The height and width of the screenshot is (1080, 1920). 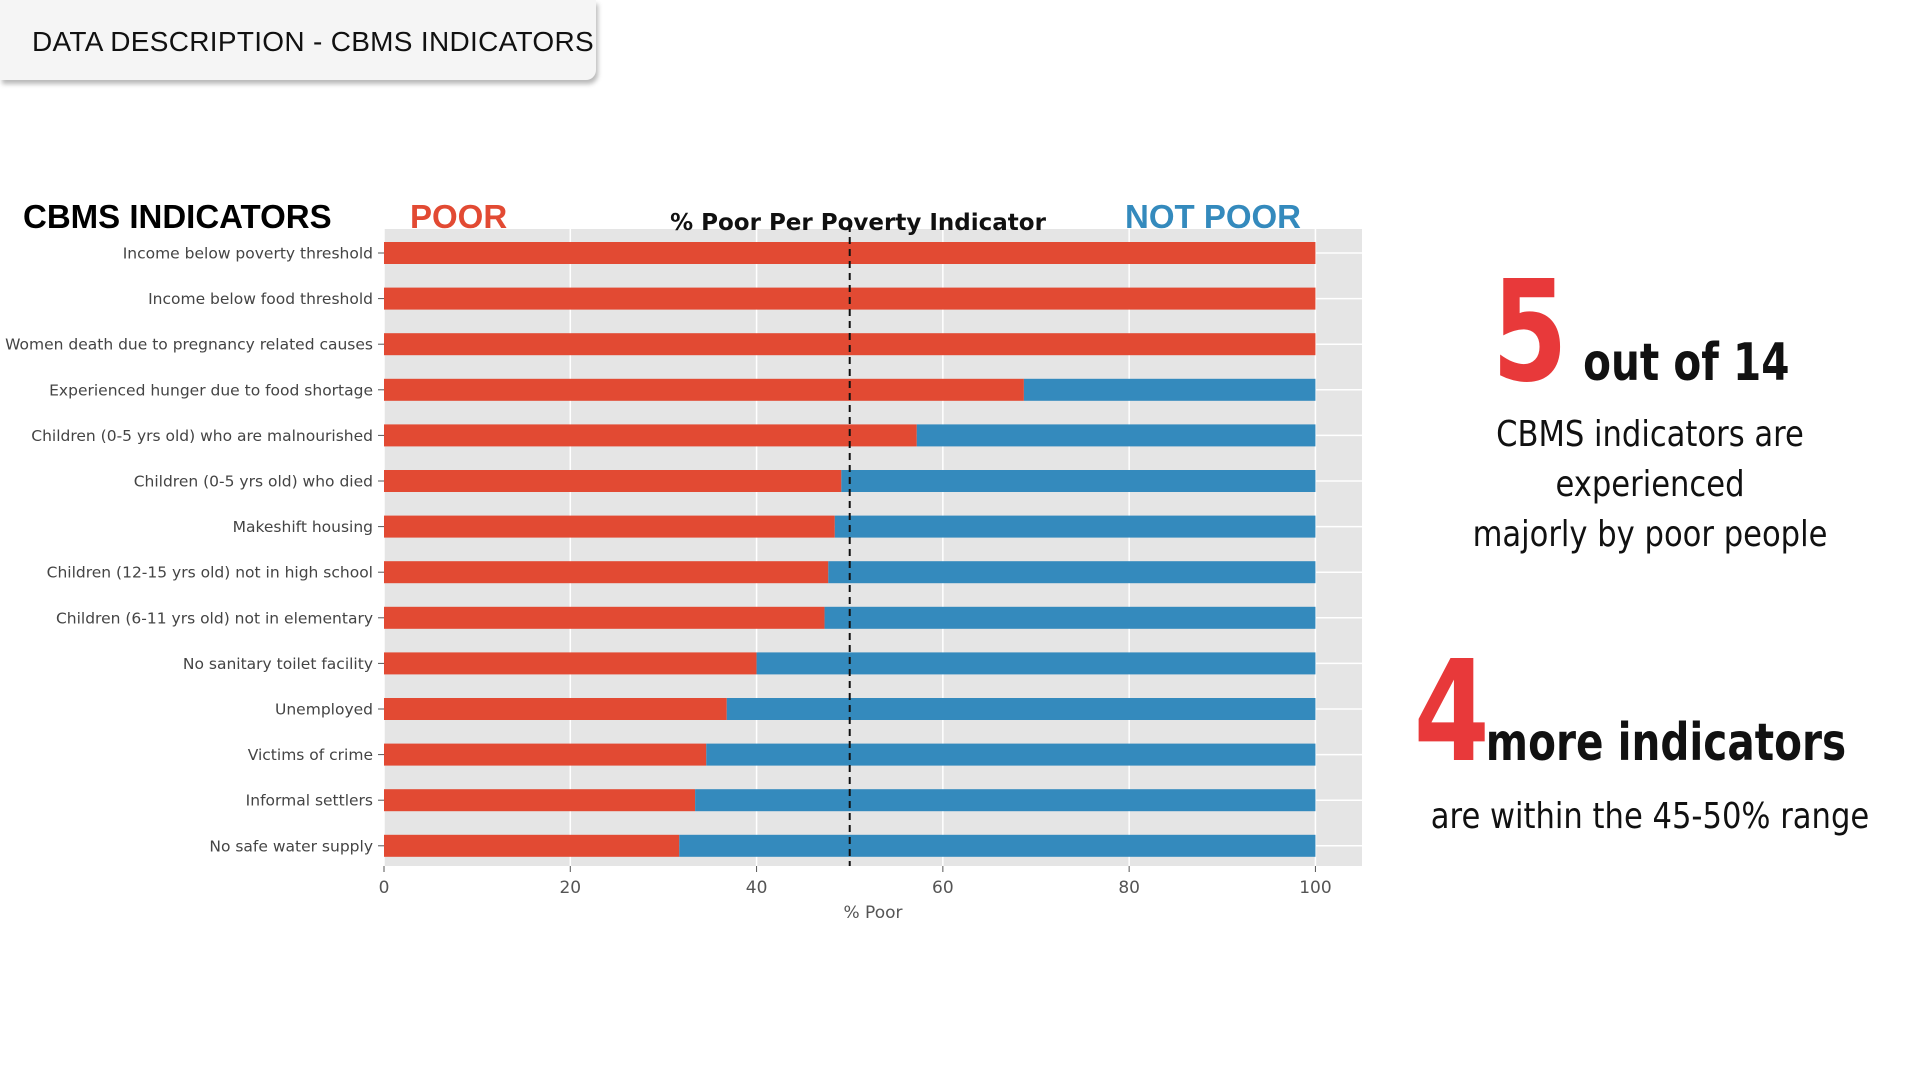 I want to click on stat-2-headline: 4 more indicators, so click(x=1650, y=712).